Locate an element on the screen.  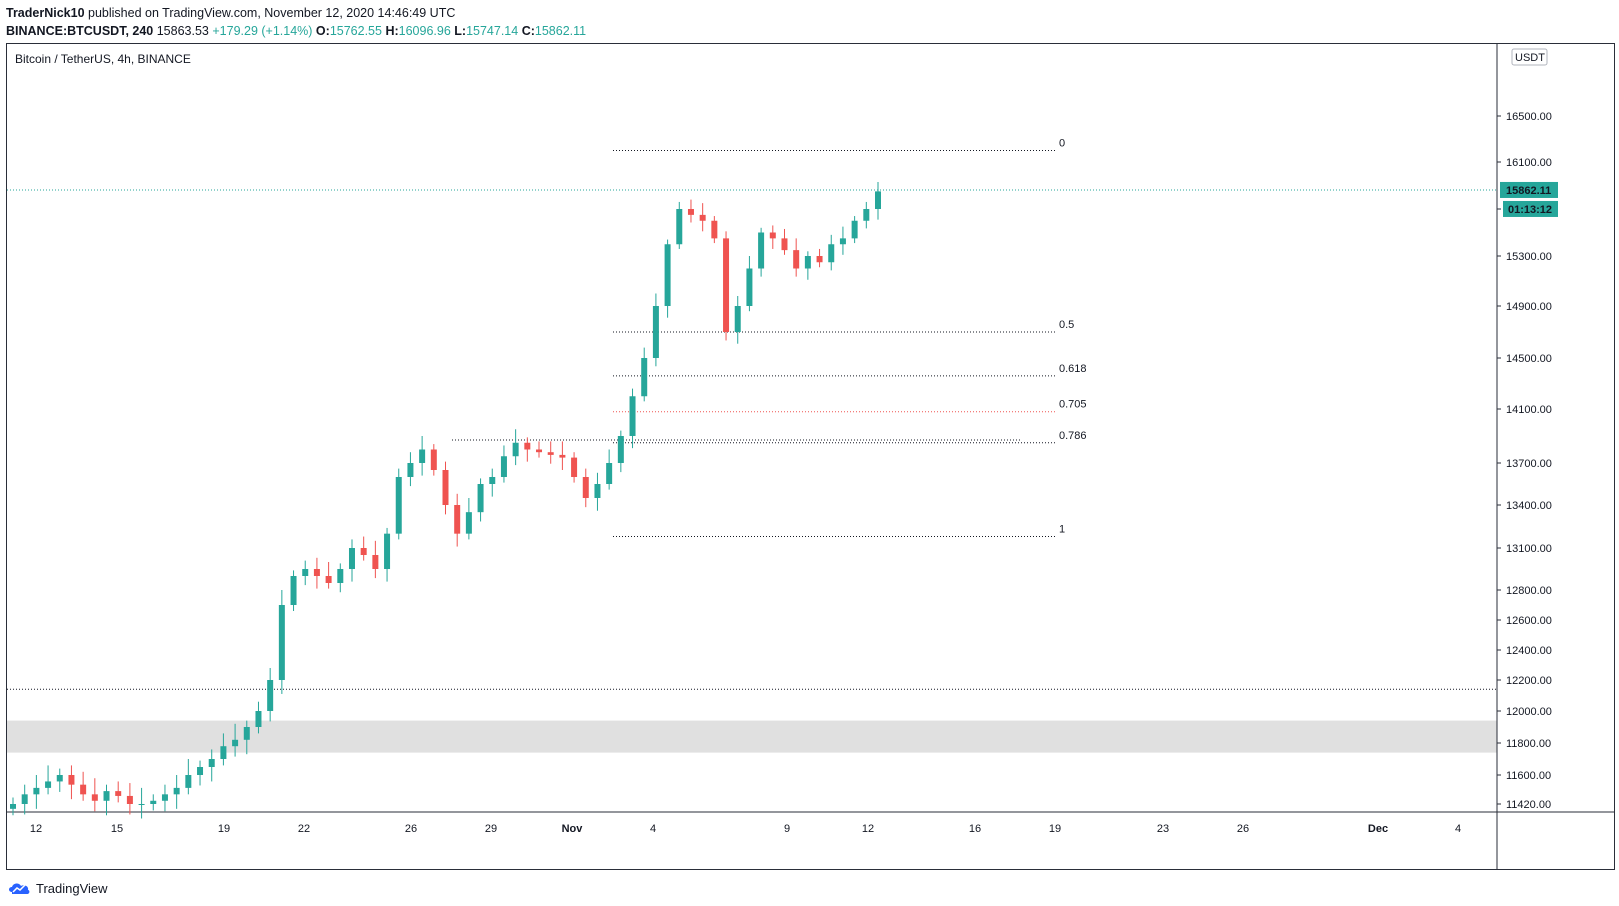
symbol-label: BINANCE:BTCUSDT, 240 is located at coordinates (80, 31).